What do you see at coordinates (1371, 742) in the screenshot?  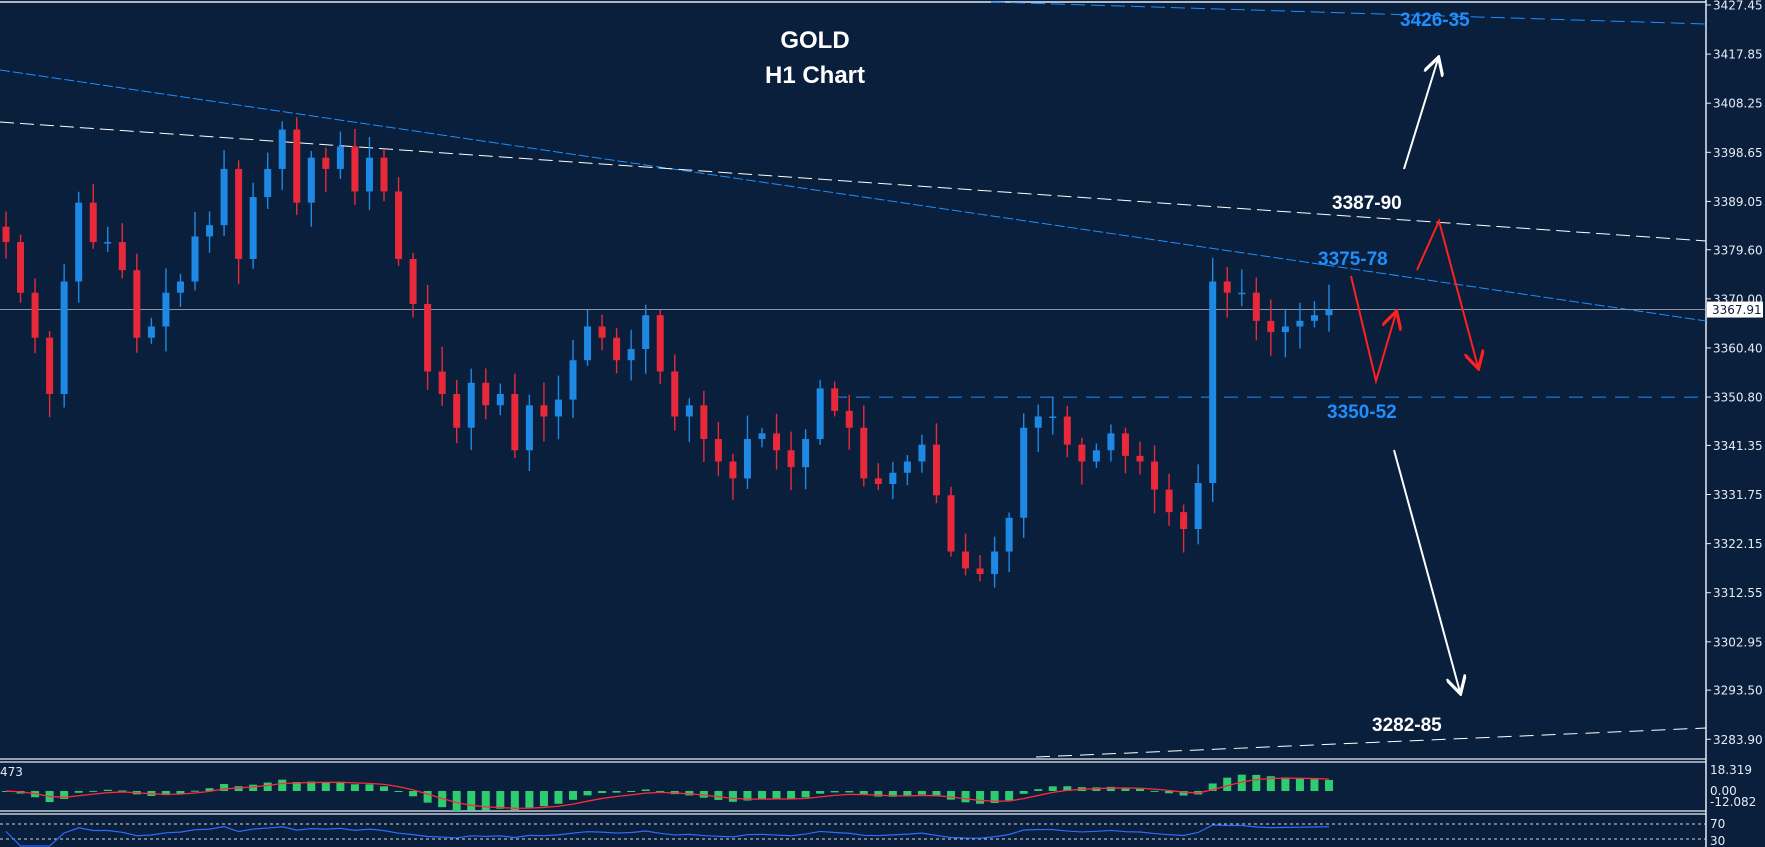 I see `lower-support-line` at bounding box center [1371, 742].